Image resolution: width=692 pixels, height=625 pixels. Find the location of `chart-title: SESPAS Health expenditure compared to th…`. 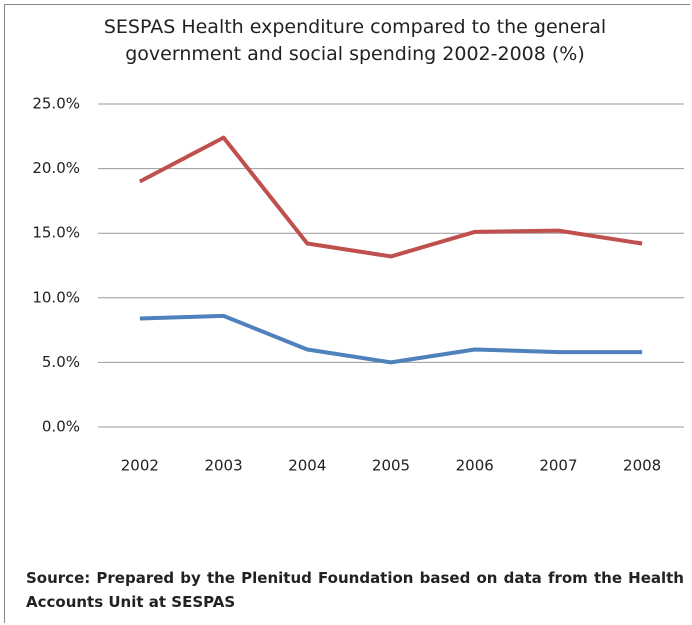

chart-title: SESPAS Health expenditure compared to th… is located at coordinates (355, 40).